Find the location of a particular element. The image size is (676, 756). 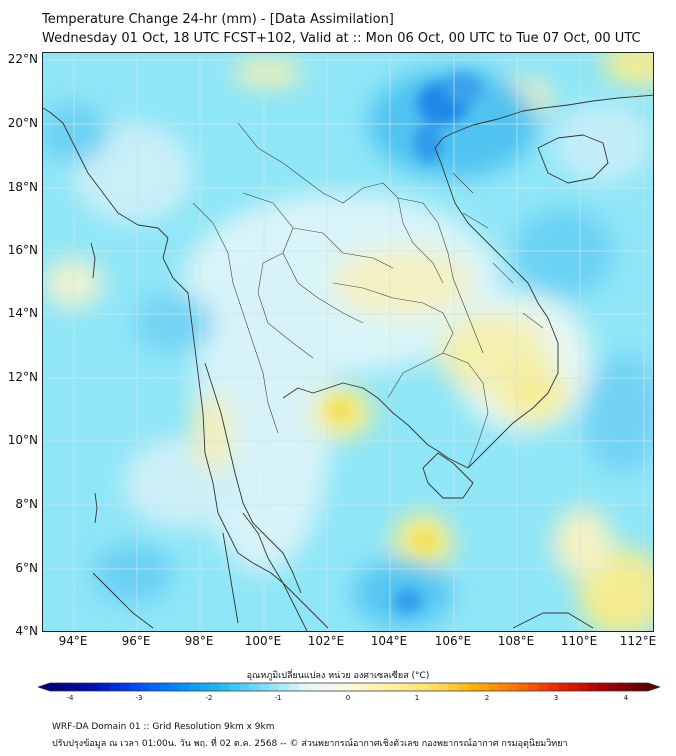

south-china-coast is located at coordinates (552, 114).